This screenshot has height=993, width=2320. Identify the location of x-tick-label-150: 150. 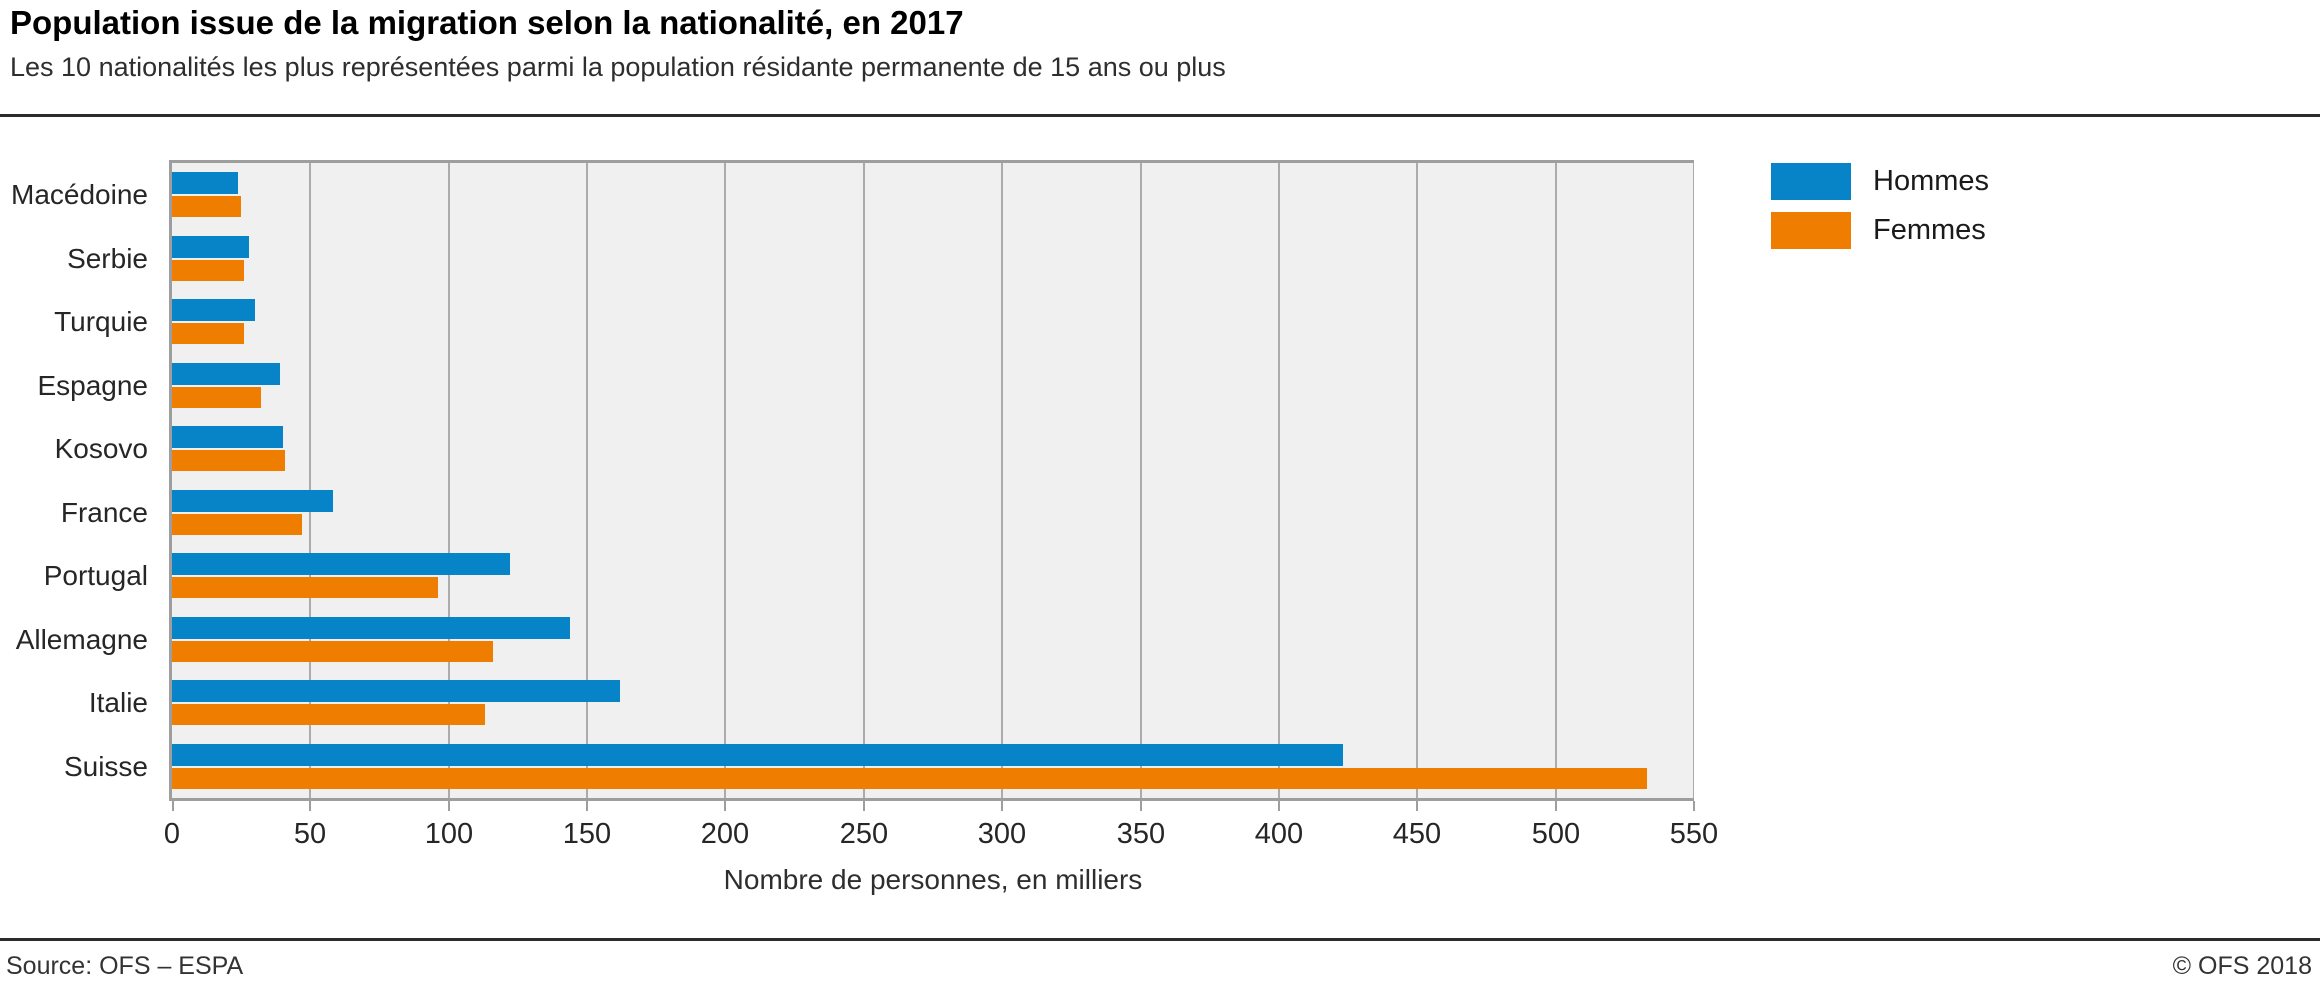
(587, 834).